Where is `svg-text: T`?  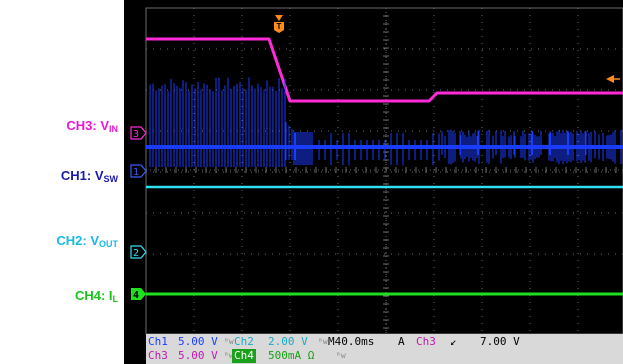 svg-text: T is located at coordinates (279, 26).